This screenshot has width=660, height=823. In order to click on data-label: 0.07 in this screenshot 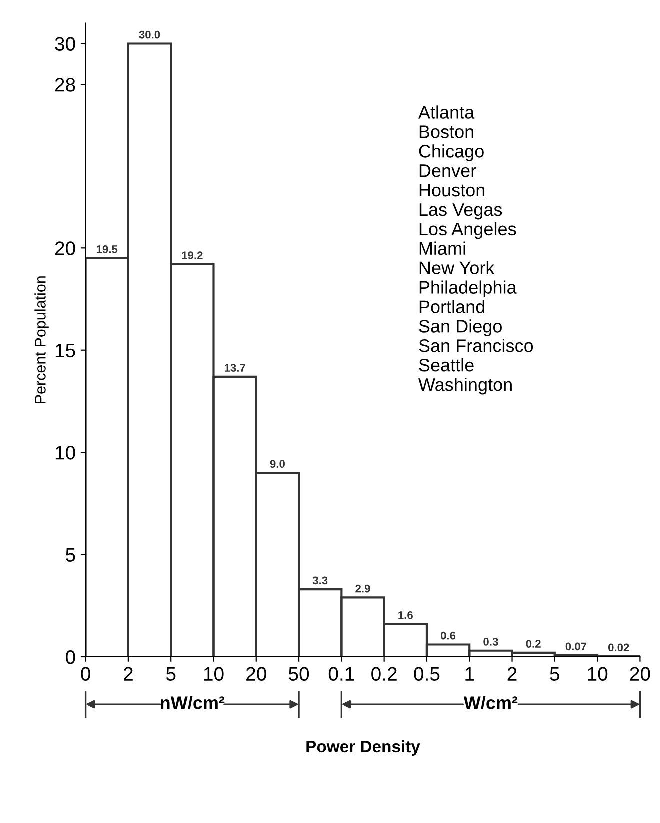, I will do `click(576, 646)`.